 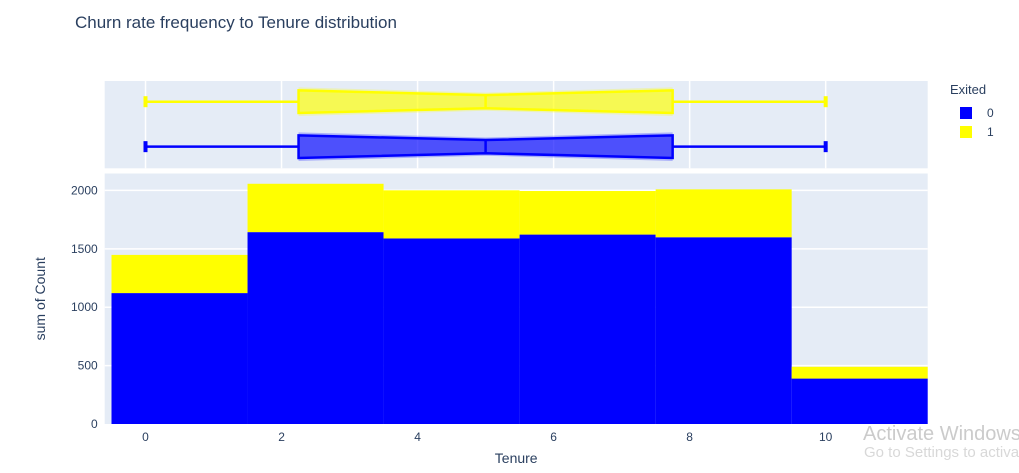 What do you see at coordinates (990, 112) in the screenshot?
I see `legend-item-label: 0` at bounding box center [990, 112].